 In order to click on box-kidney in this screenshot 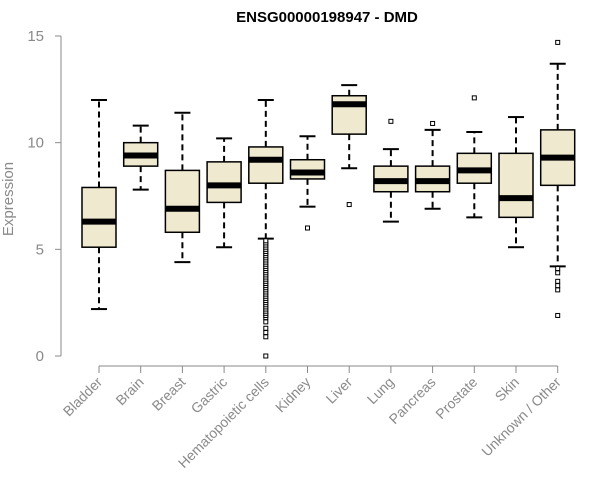, I will do `click(307, 183)`.